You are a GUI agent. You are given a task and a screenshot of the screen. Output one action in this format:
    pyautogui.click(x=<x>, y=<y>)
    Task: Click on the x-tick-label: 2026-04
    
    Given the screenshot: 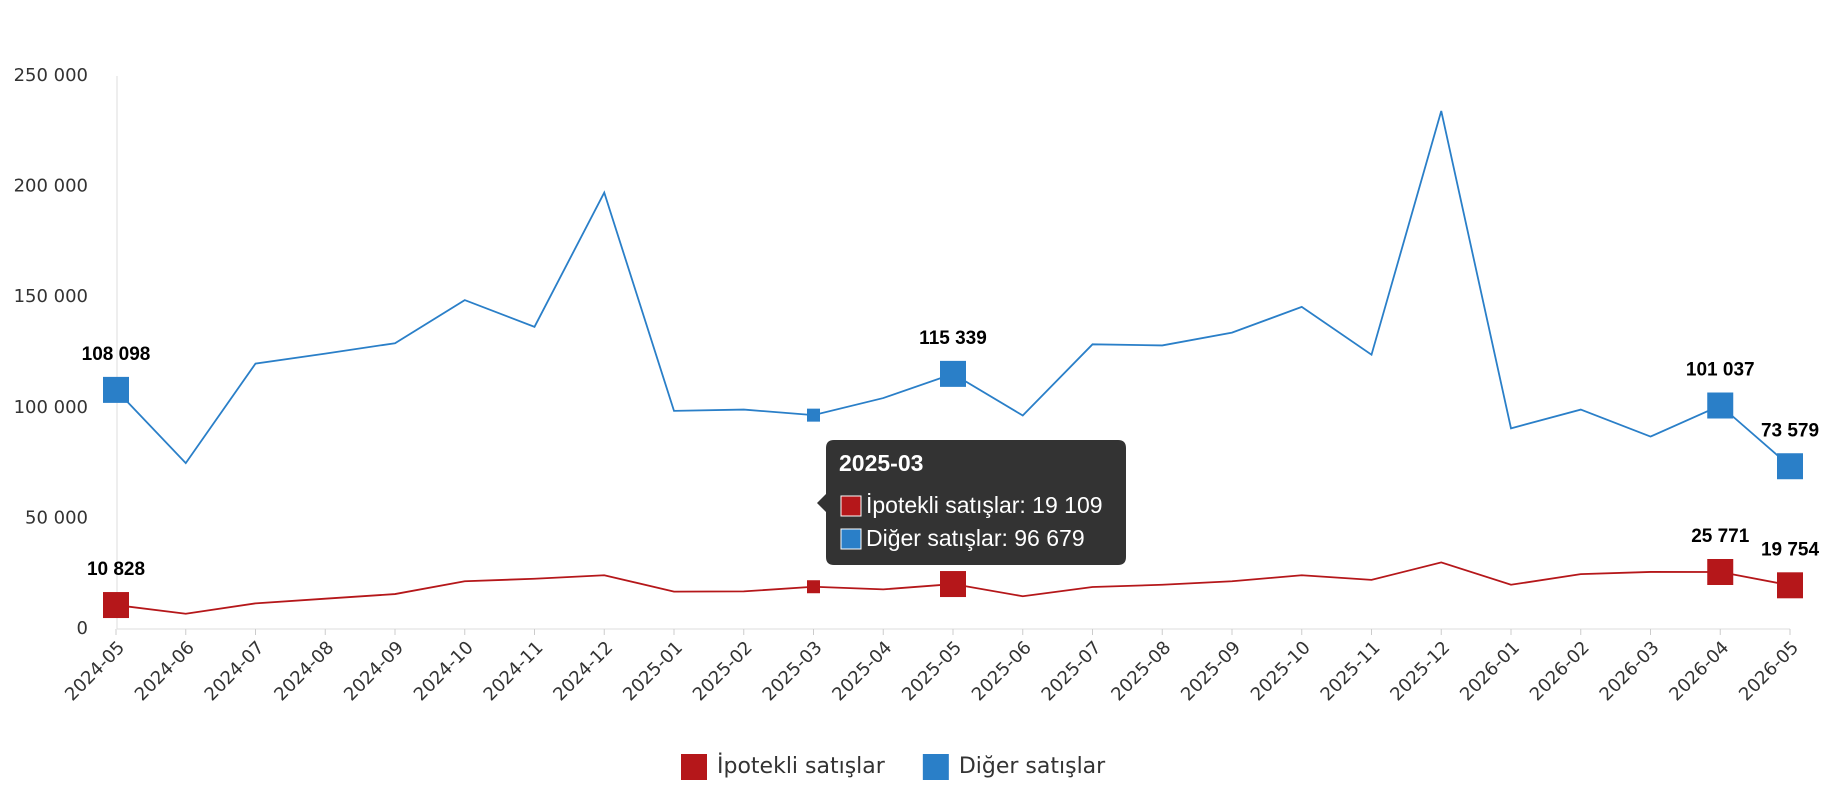 What is the action you would take?
    pyautogui.click(x=1699, y=671)
    